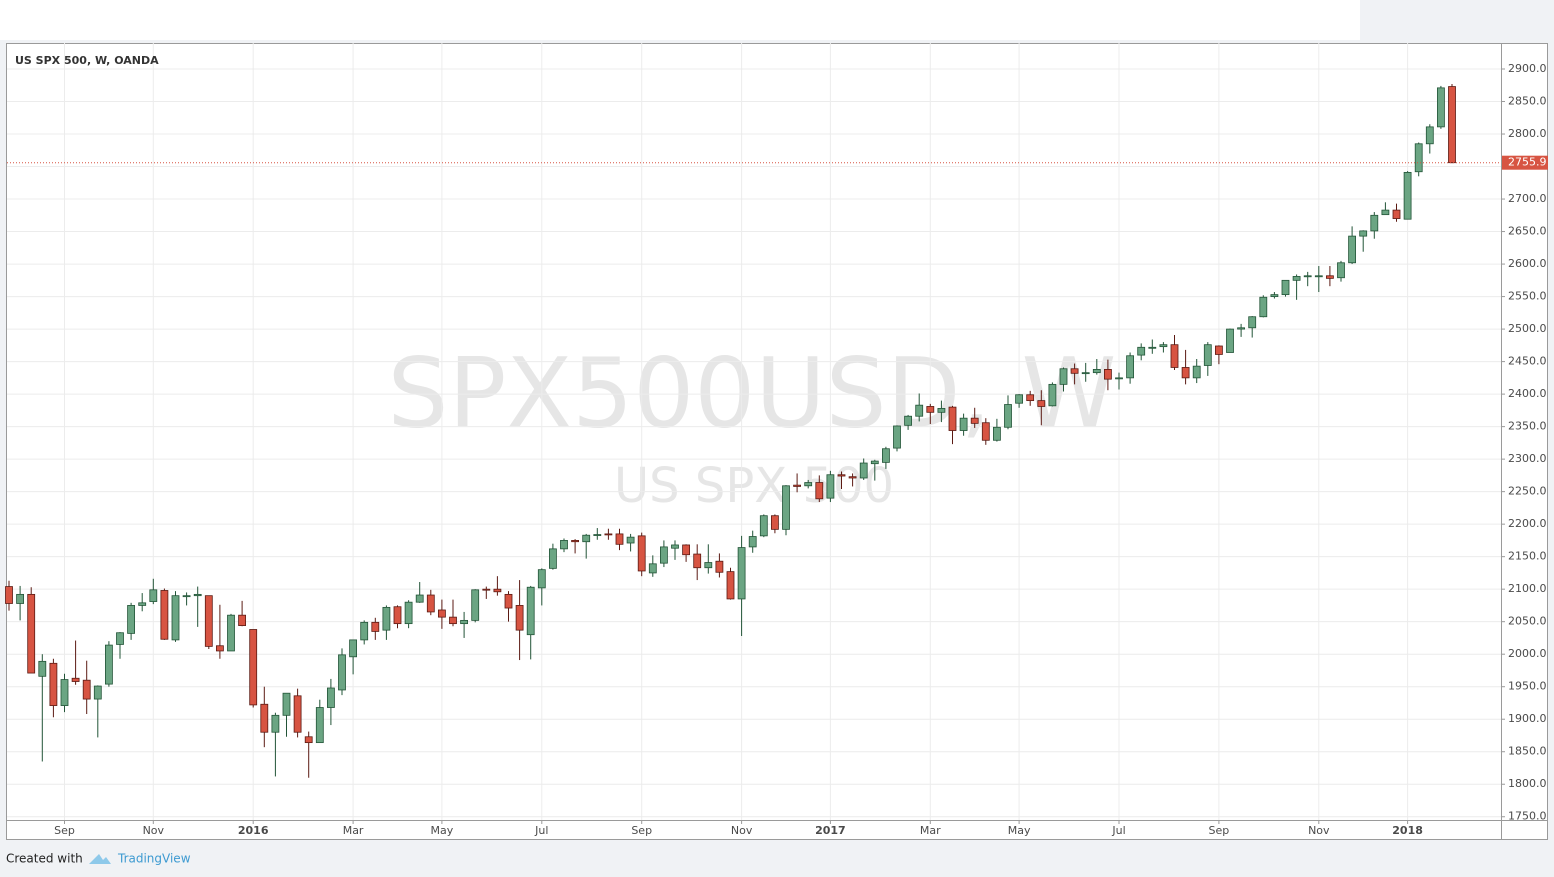 The image size is (1554, 877). What do you see at coordinates (1527, 783) in the screenshot?
I see `y-tick-label: 1800.0` at bounding box center [1527, 783].